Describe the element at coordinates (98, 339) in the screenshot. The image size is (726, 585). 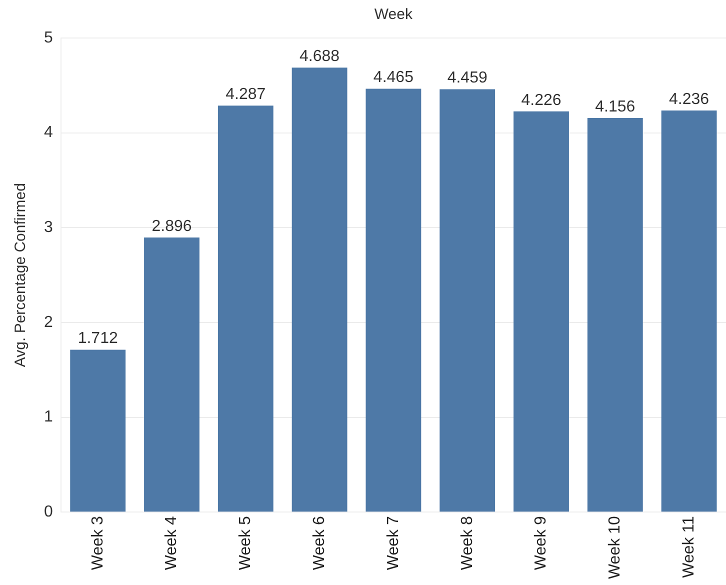
I see `data-label: 1.712` at that location.